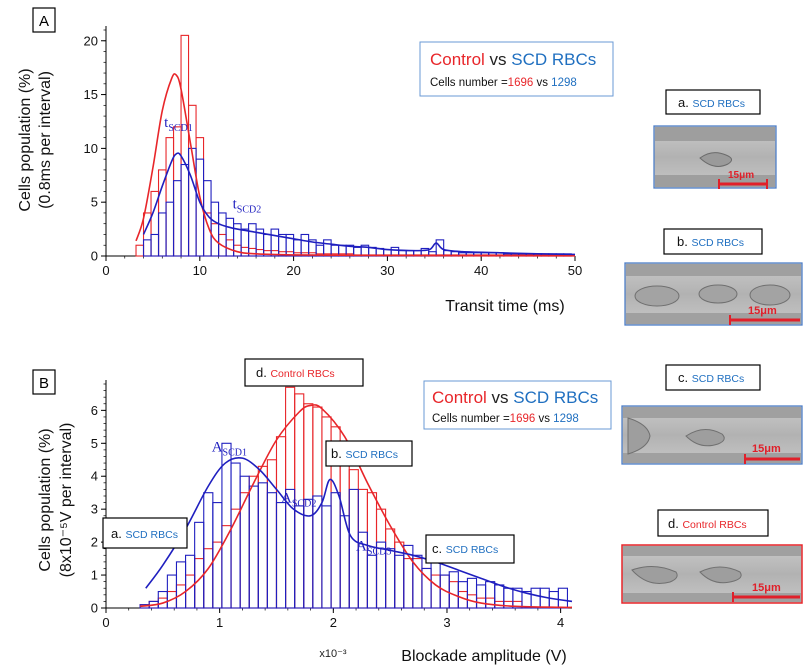  I want to click on peak-annotation: ASCD2, so click(298, 500).